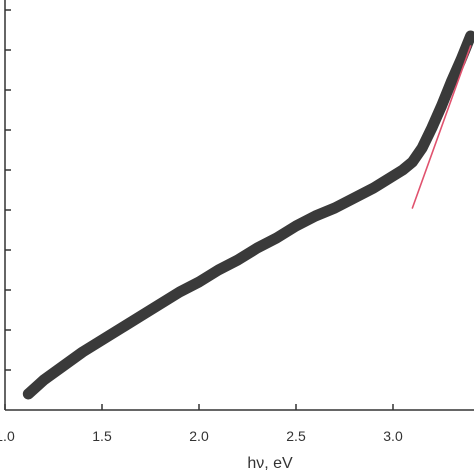  What do you see at coordinates (102, 436) in the screenshot?
I see `x-tick-label: 1.5` at bounding box center [102, 436].